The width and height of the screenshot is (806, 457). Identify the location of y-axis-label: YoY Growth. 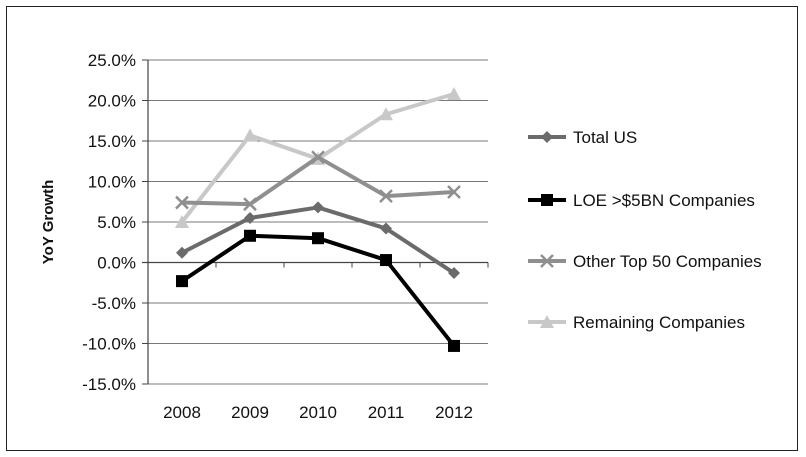
(48, 222).